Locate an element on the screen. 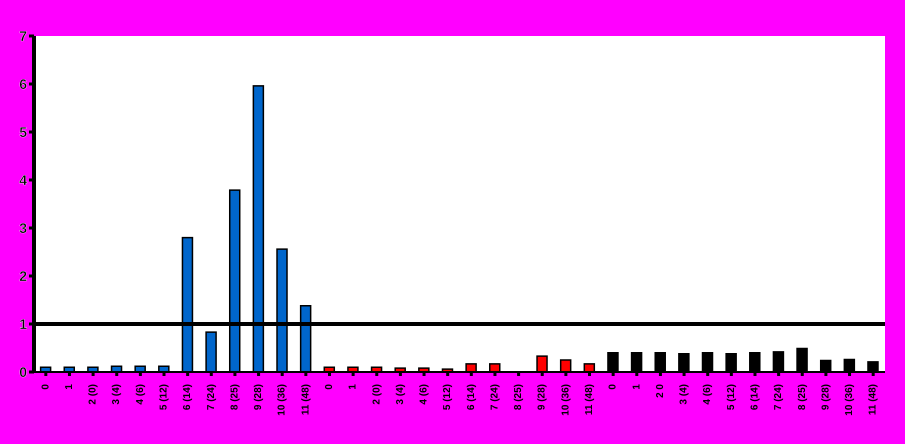  y-tick-label: 7 is located at coordinates (23, 36).